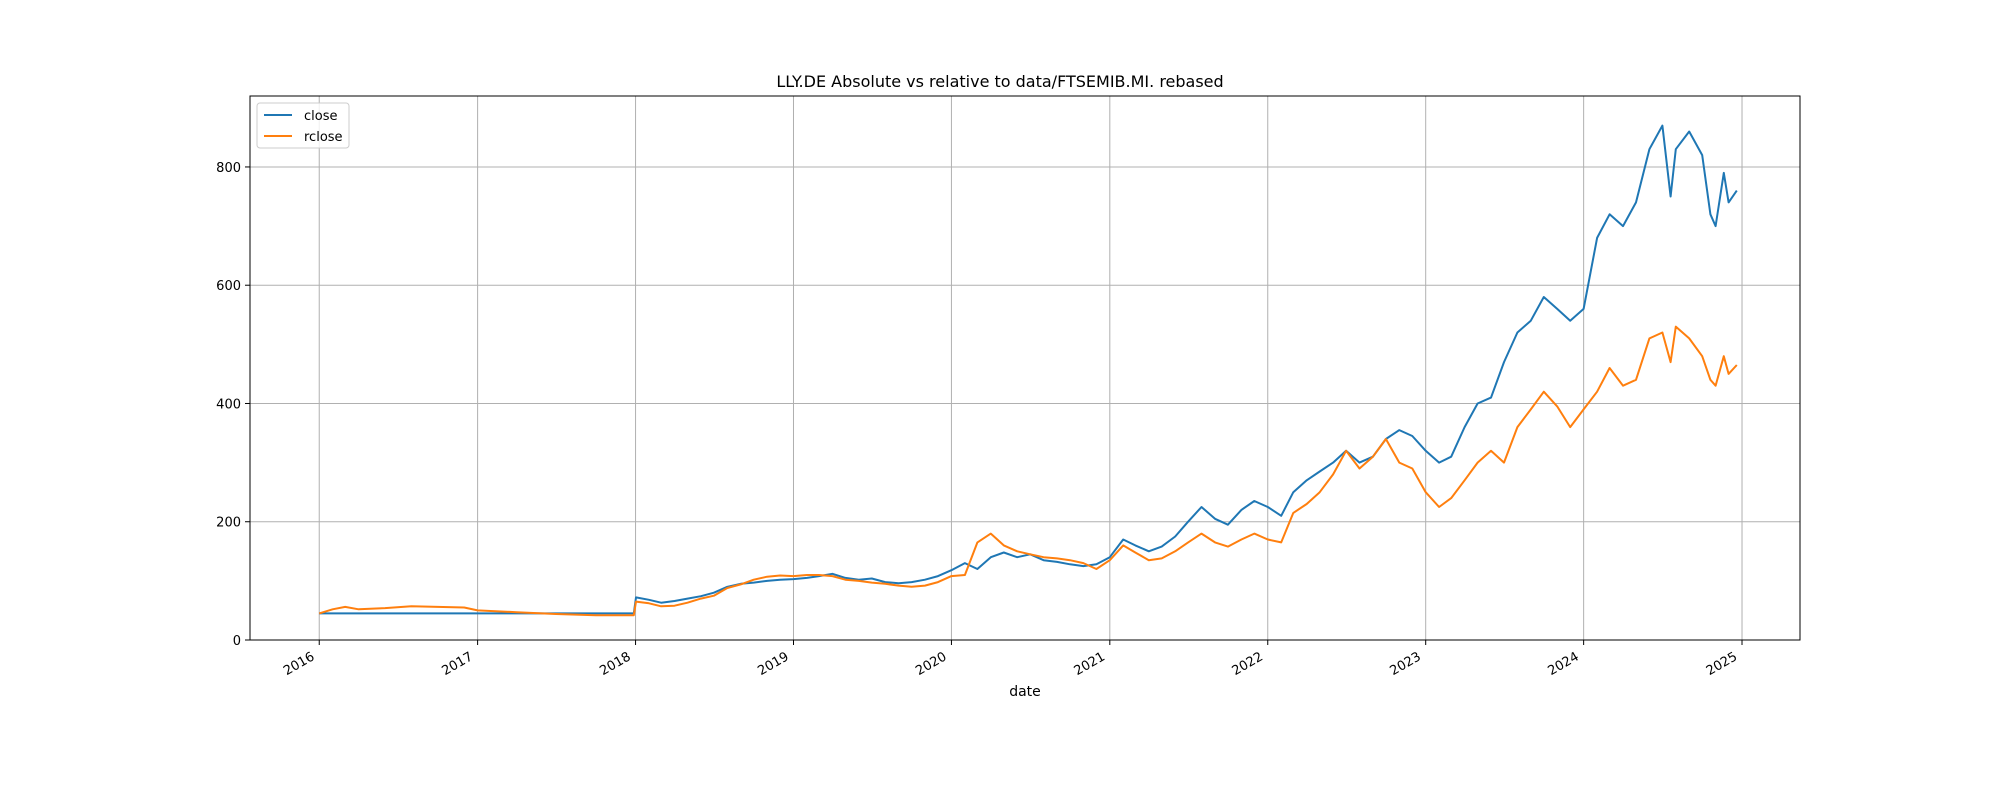 The width and height of the screenshot is (2000, 800). I want to click on legend-label-rclose: rclose, so click(323, 137).